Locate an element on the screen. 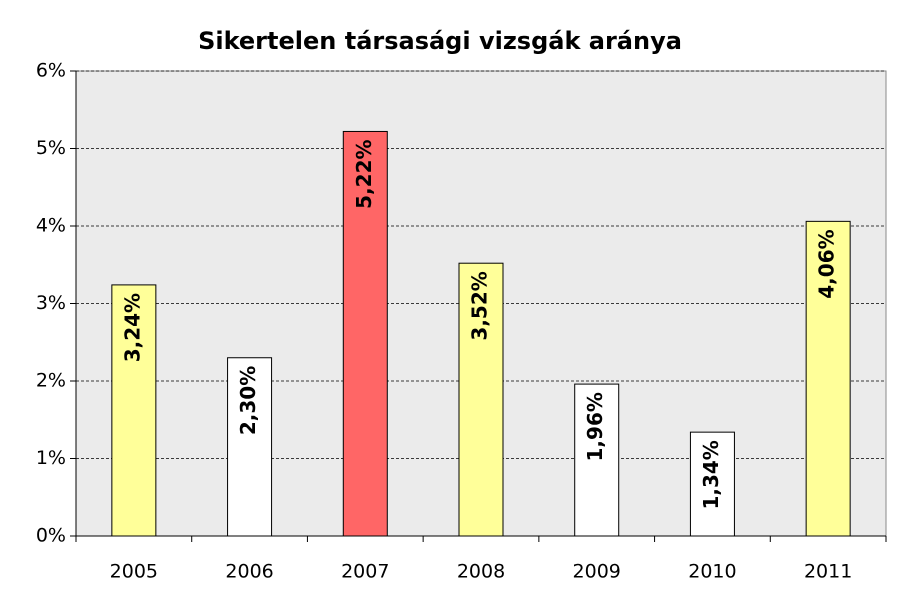 The width and height of the screenshot is (900, 612). y-tick-label: 1% is located at coordinates (51, 458).